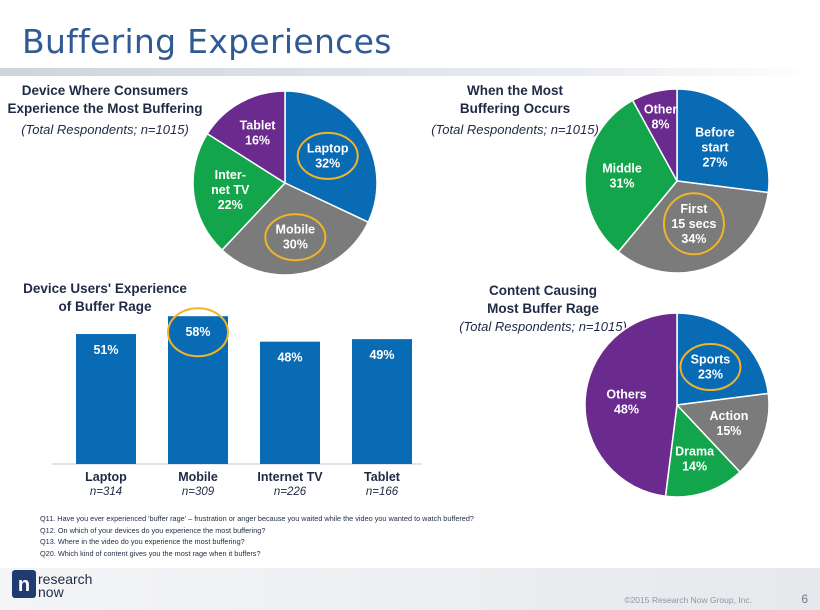 The height and width of the screenshot is (610, 820). What do you see at coordinates (543, 300) in the screenshot?
I see `content-pie-title: Content Causing Most Buffer Rage` at bounding box center [543, 300].